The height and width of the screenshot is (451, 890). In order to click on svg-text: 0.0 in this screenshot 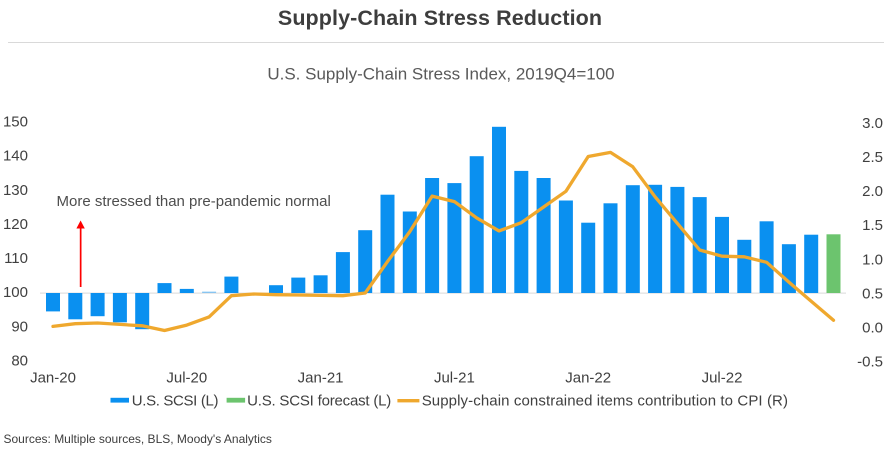, I will do `click(872, 328)`.